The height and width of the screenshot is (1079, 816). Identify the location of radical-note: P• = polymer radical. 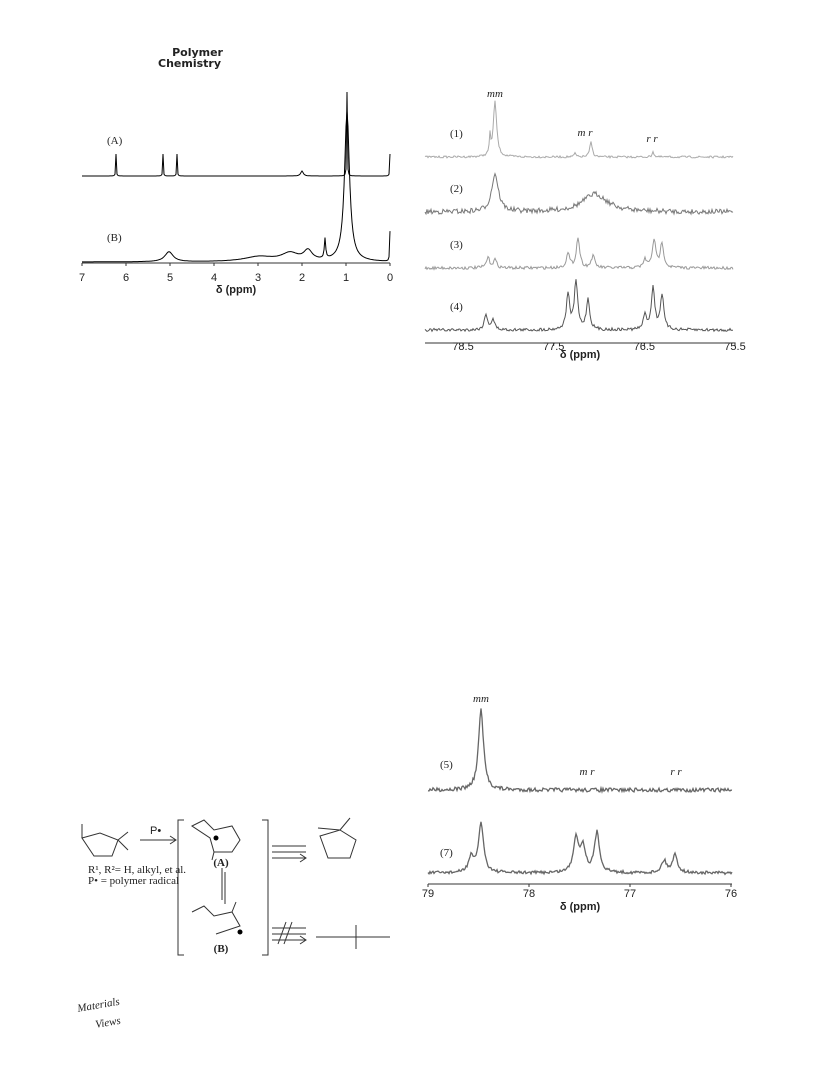
(133, 881).